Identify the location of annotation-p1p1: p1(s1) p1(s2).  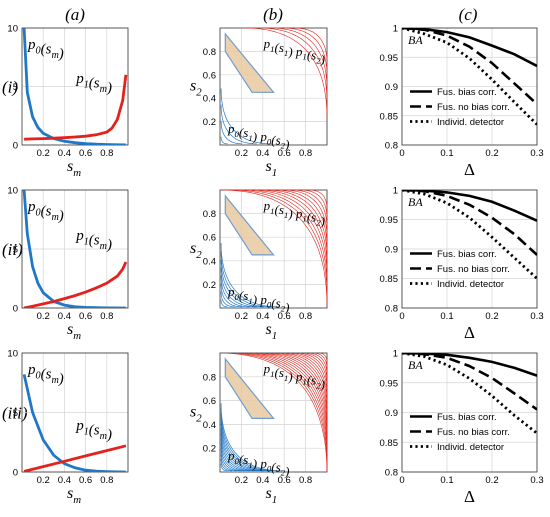
(294, 51).